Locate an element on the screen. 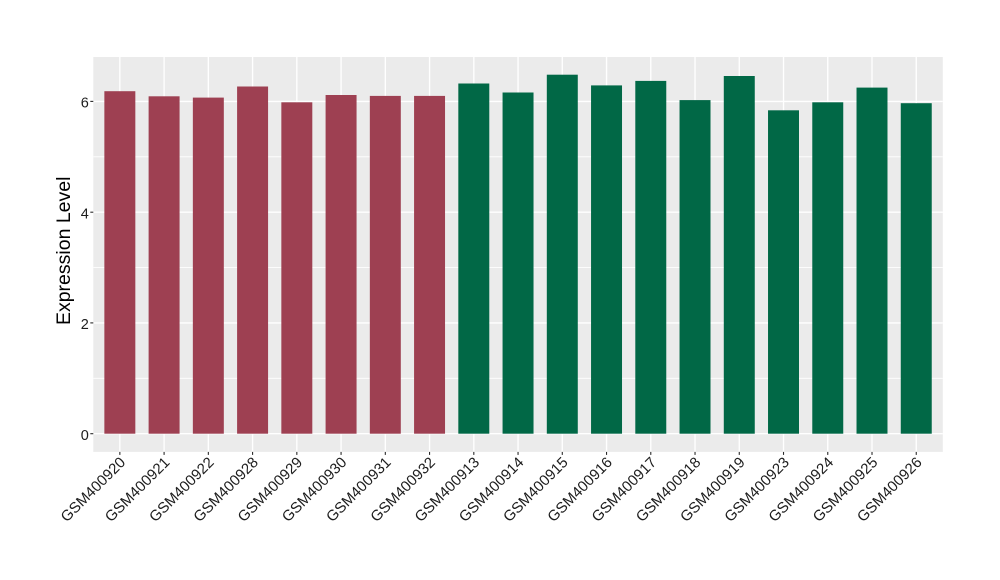 This screenshot has height=580, width=1000. svg-text: 4 is located at coordinates (85, 215).